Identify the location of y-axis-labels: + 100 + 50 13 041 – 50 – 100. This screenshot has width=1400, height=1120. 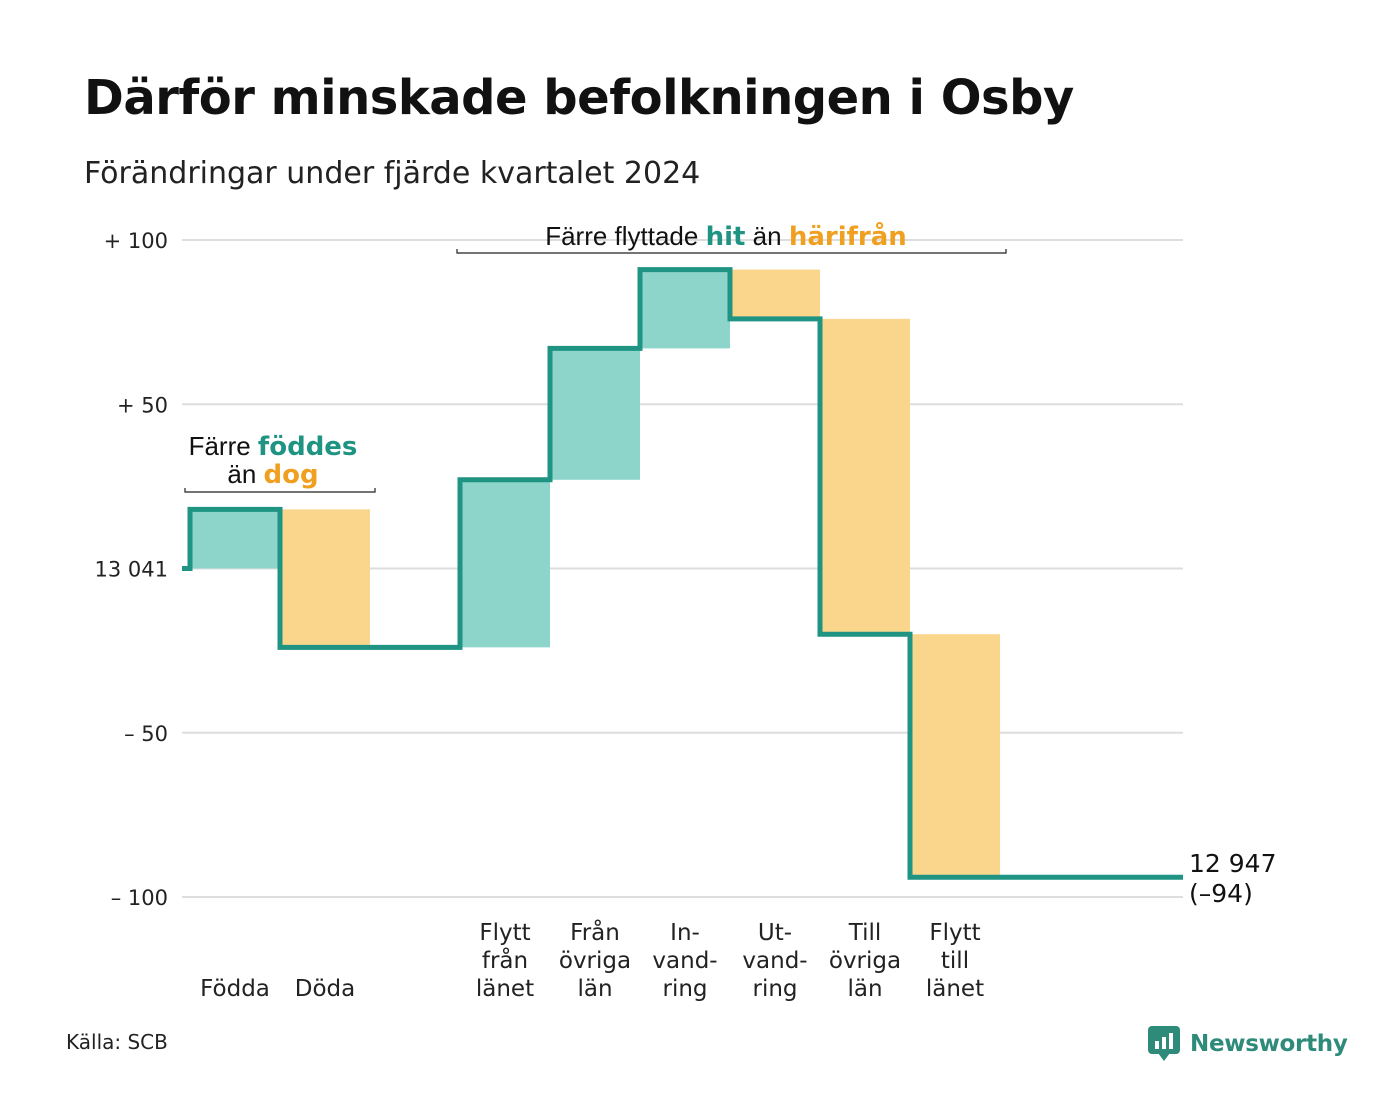
(131, 569).